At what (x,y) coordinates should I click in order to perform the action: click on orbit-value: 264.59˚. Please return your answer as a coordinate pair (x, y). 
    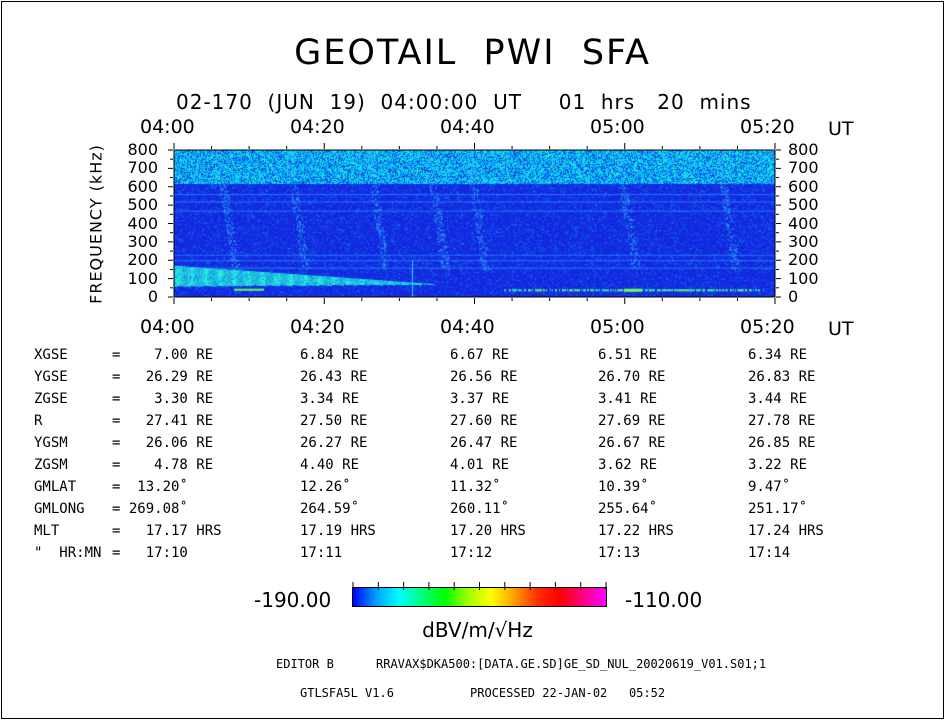
    Looking at the image, I should click on (330, 509).